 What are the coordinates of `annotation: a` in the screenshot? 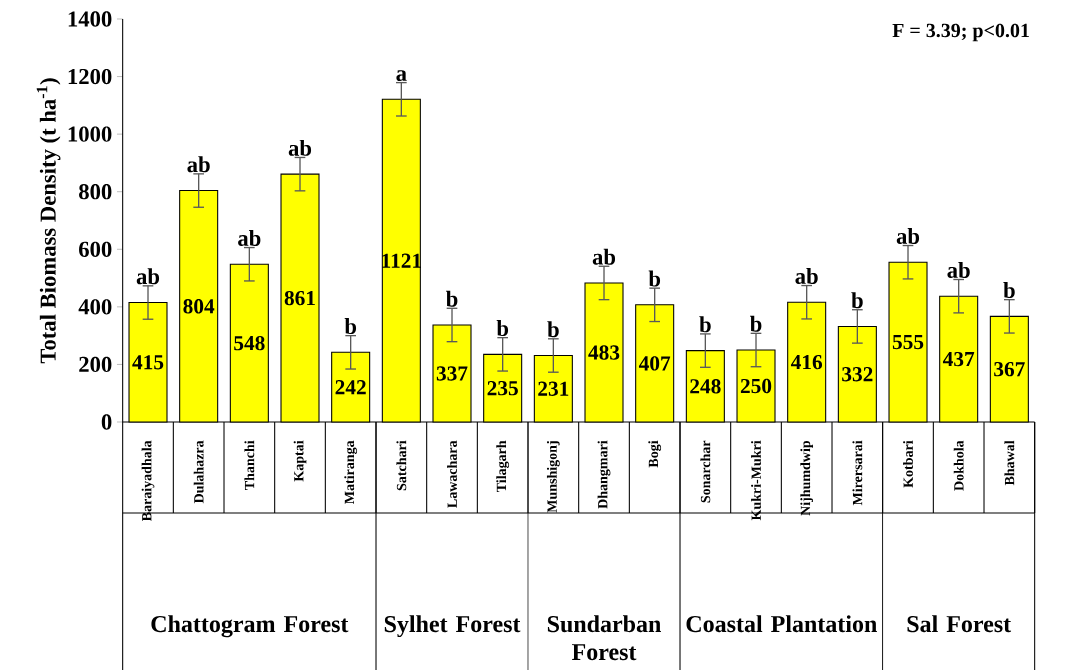 It's located at (401, 76).